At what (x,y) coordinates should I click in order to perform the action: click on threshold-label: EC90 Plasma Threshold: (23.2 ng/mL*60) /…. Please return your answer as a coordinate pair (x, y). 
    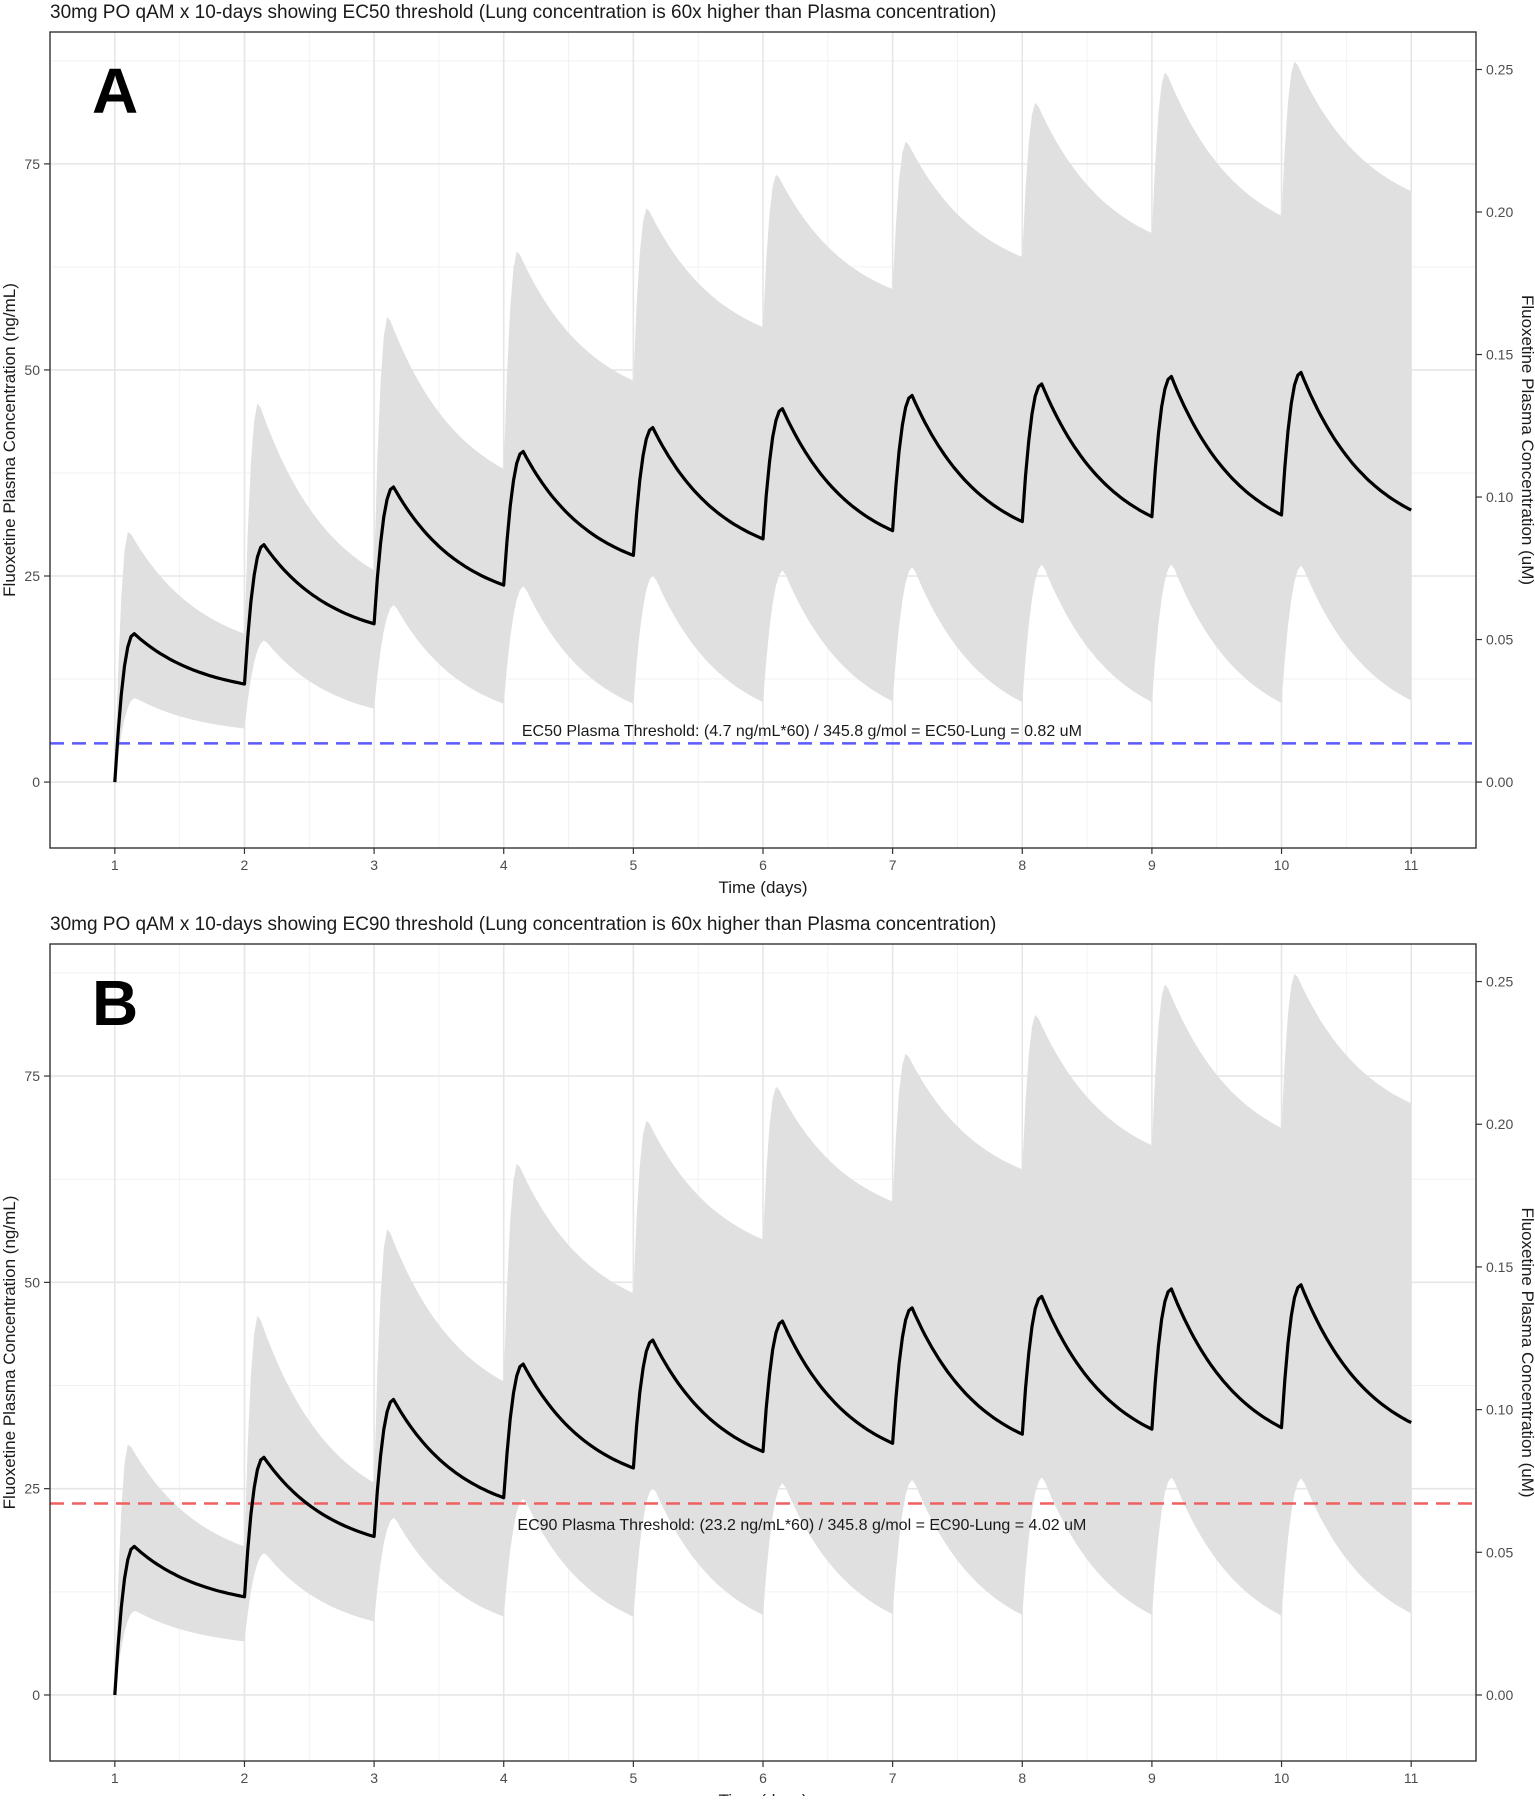
    Looking at the image, I should click on (801, 1525).